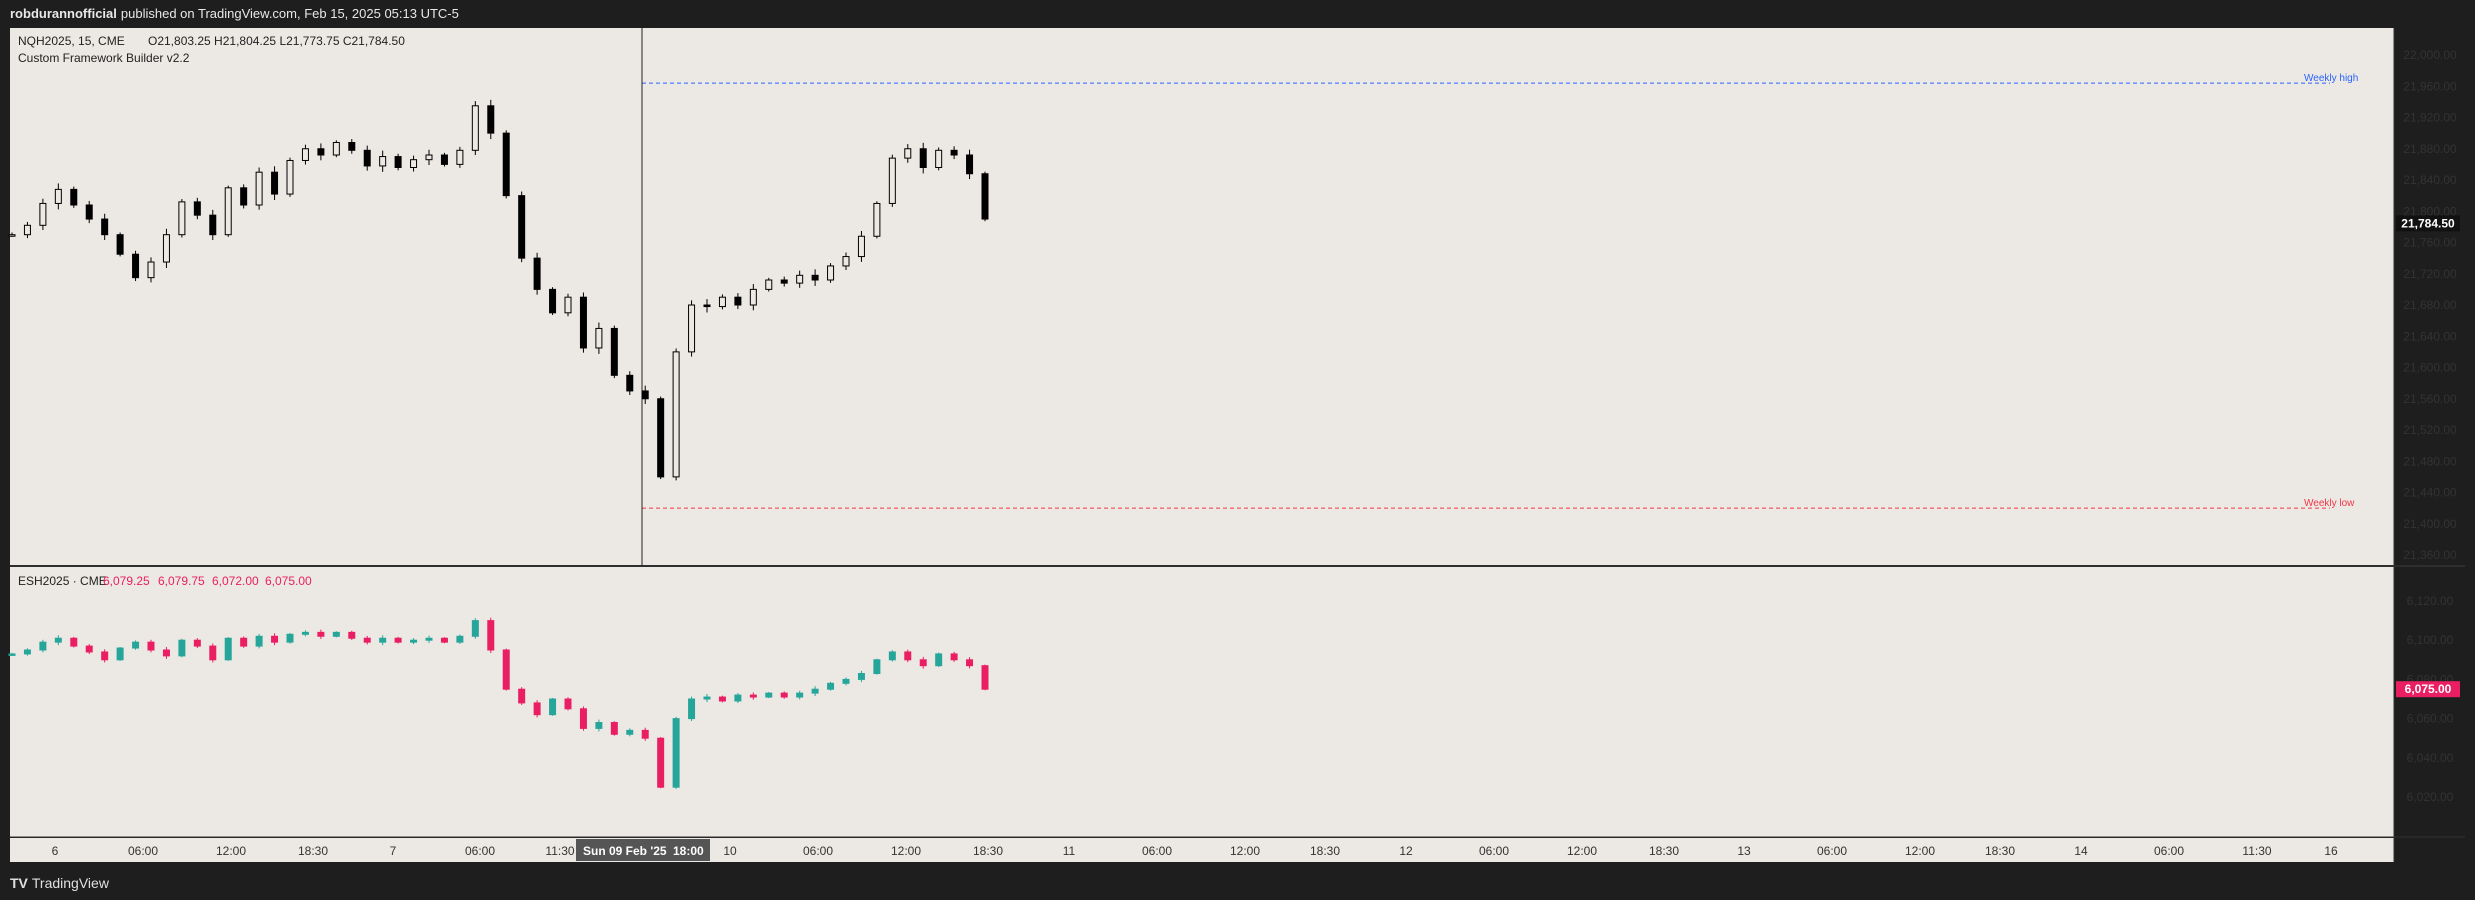 This screenshot has width=2475, height=900. I want to click on es-candles, so click(498, 703).